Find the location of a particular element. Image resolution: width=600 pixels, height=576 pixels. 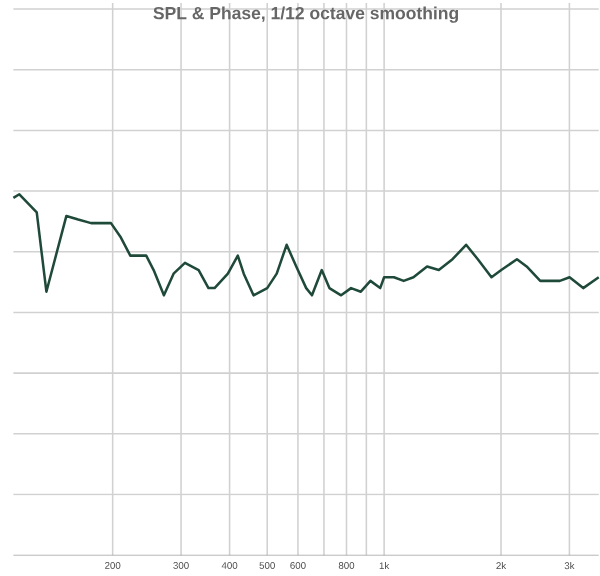

chart-title: SPL & Phase, 1/12 octave smoothing is located at coordinates (305, 15).